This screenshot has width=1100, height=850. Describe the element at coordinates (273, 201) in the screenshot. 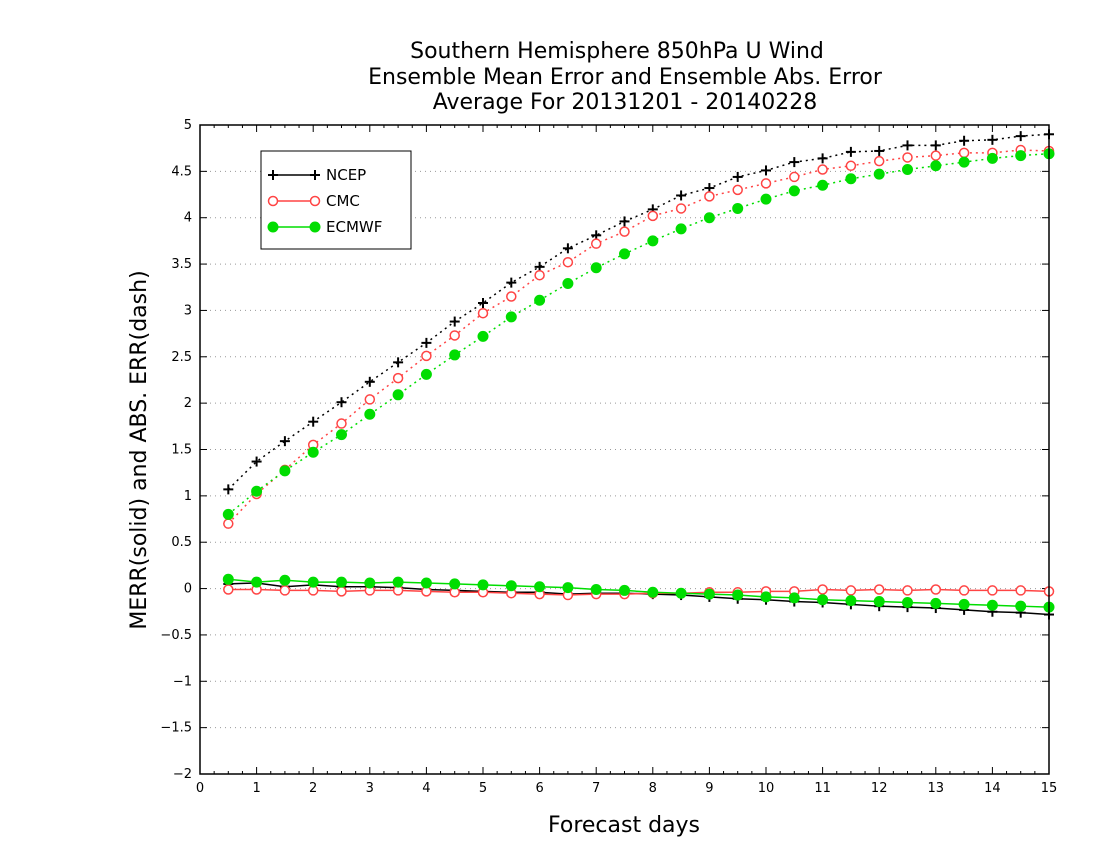

I see `legend-marker-cmc` at that location.